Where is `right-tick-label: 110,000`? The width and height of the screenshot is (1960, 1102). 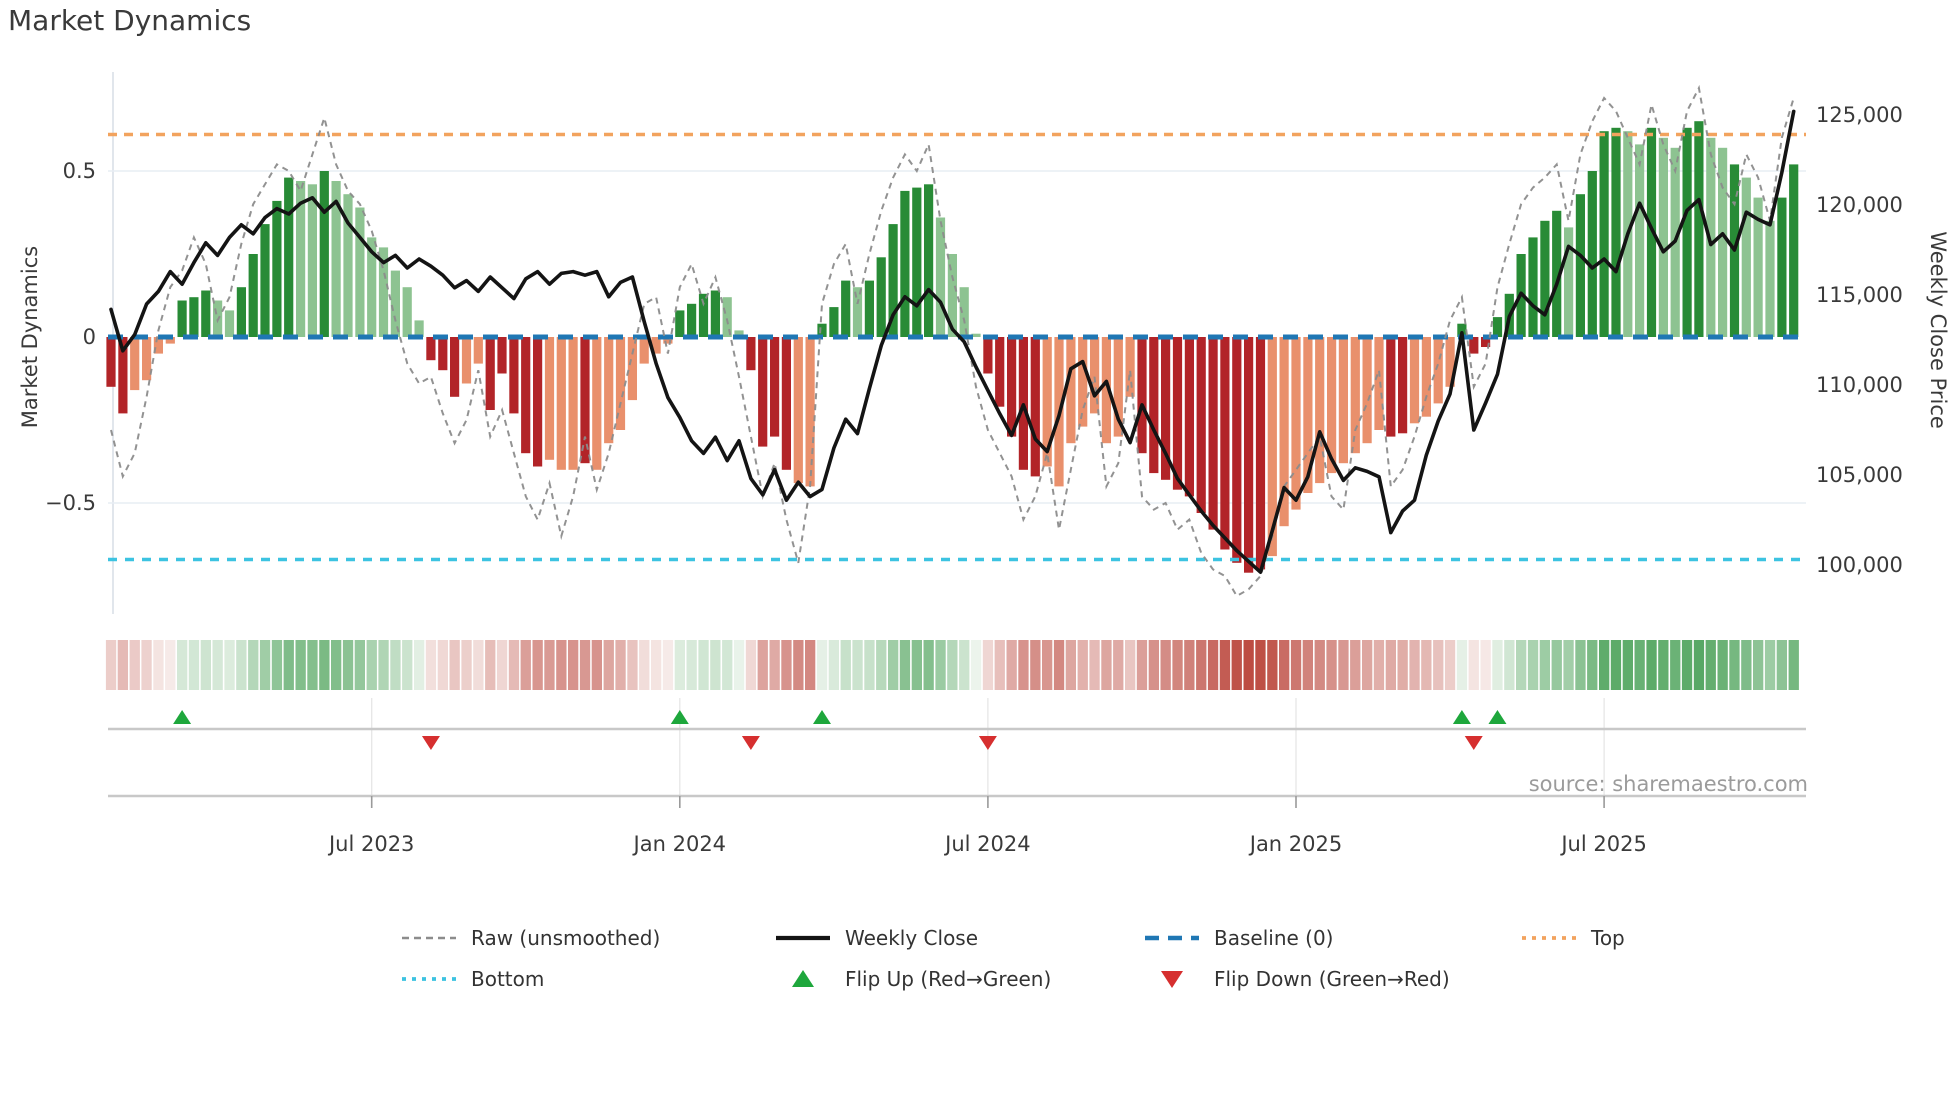 right-tick-label: 110,000 is located at coordinates (1859, 385).